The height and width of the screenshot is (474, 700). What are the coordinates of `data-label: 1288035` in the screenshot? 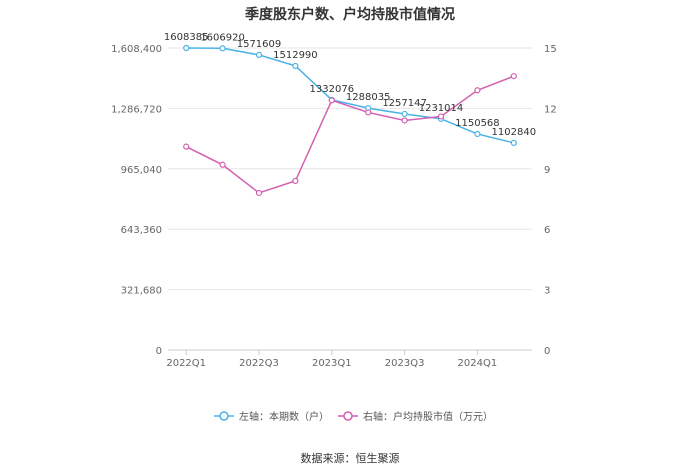 It's located at (368, 97).